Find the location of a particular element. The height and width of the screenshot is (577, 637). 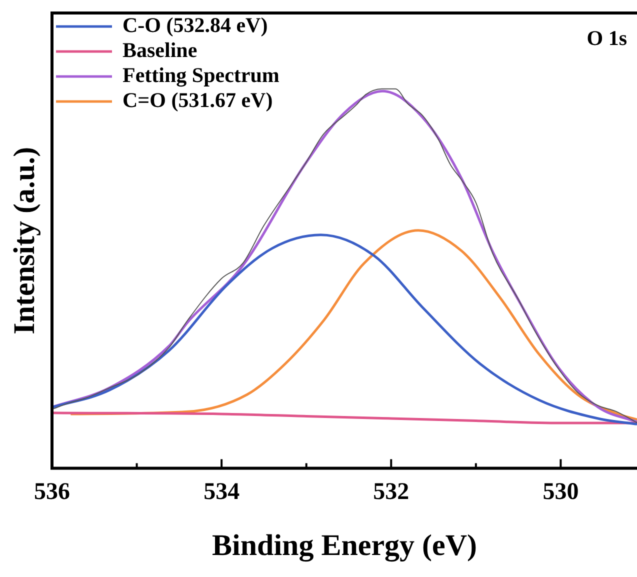

x-tick-label: 530 is located at coordinates (560, 491).